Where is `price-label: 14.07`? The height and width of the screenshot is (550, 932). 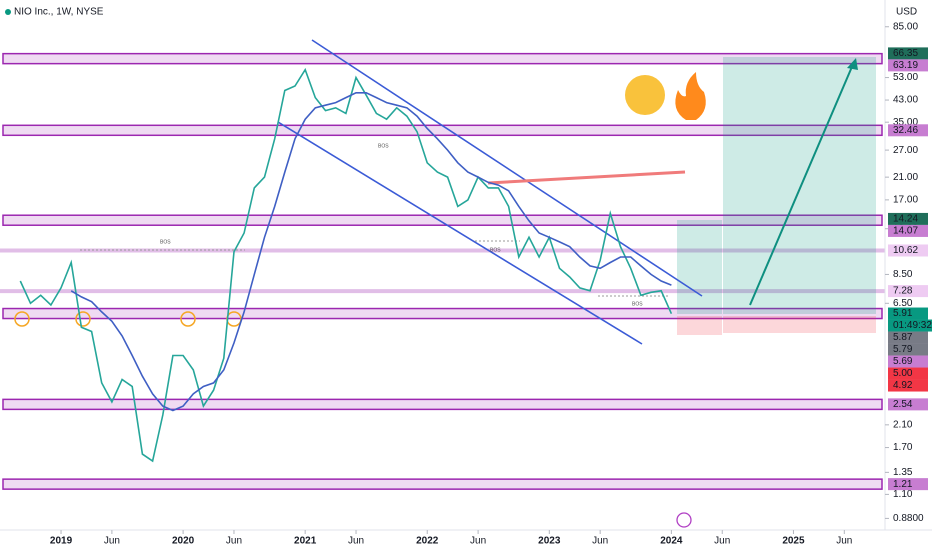
price-label: 14.07 is located at coordinates (905, 231).